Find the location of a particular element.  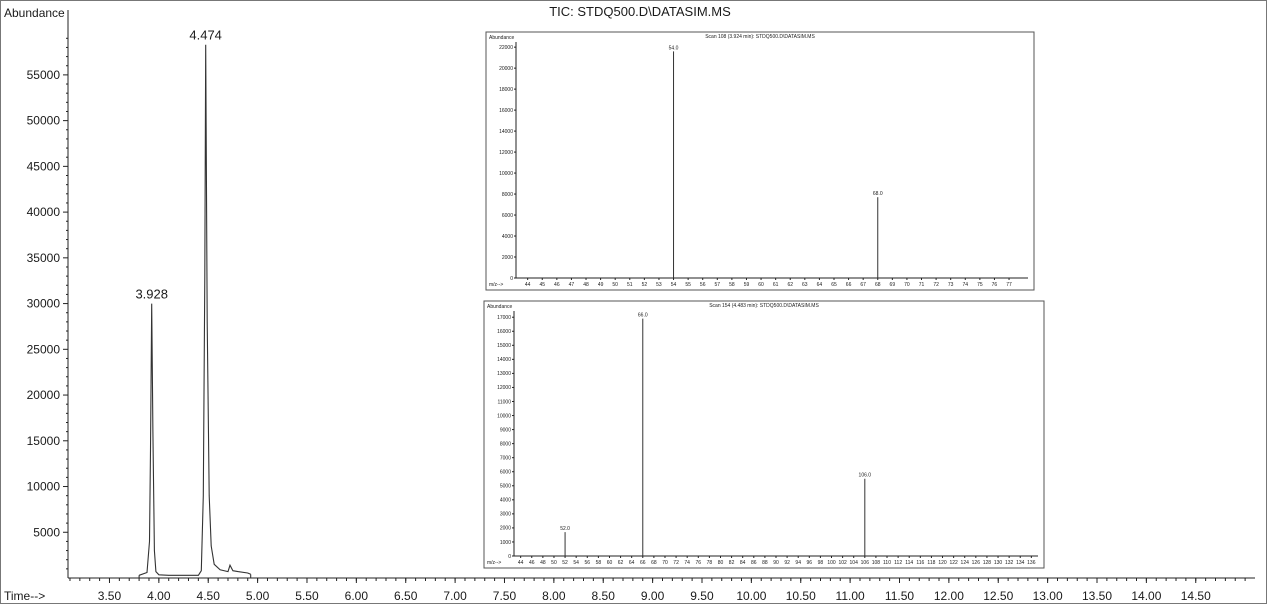

inset-x-tick-label: 134 is located at coordinates (1020, 563).